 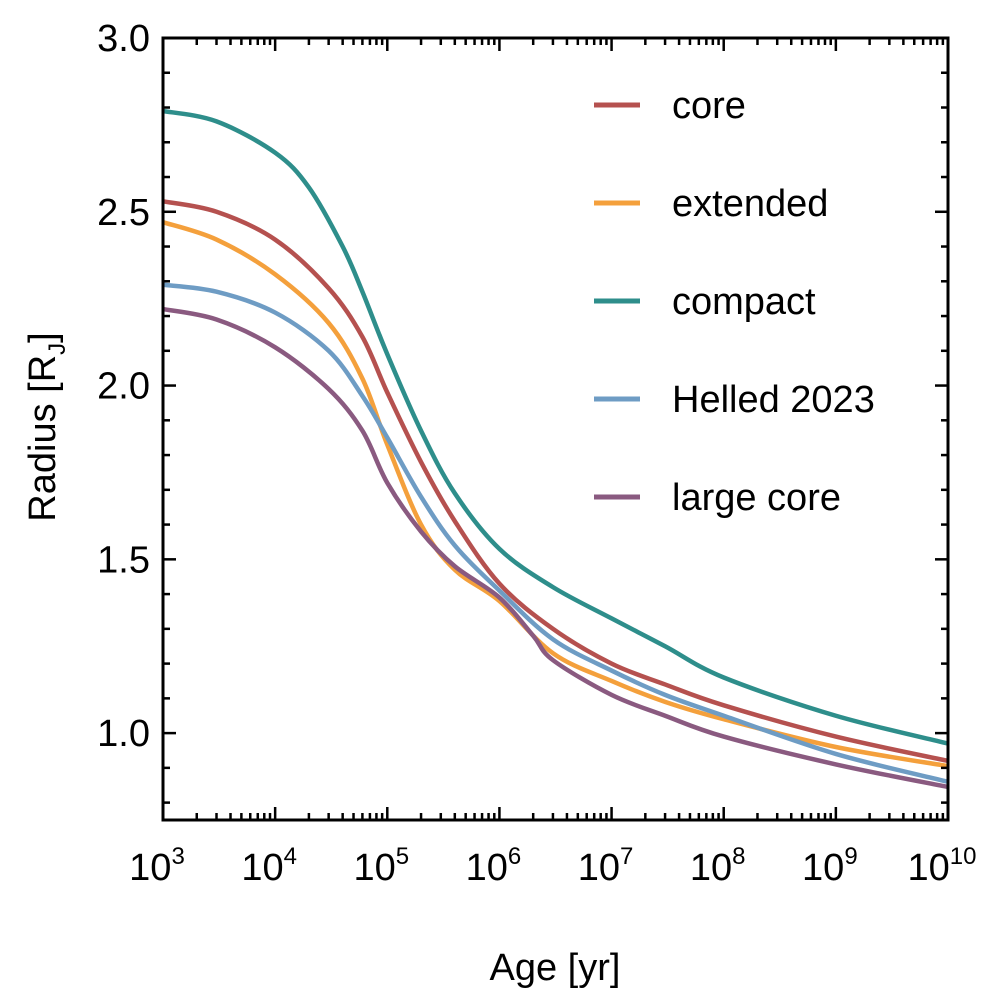 I want to click on legend: core extended compact Helled 2023 large core, so click(x=734, y=302).